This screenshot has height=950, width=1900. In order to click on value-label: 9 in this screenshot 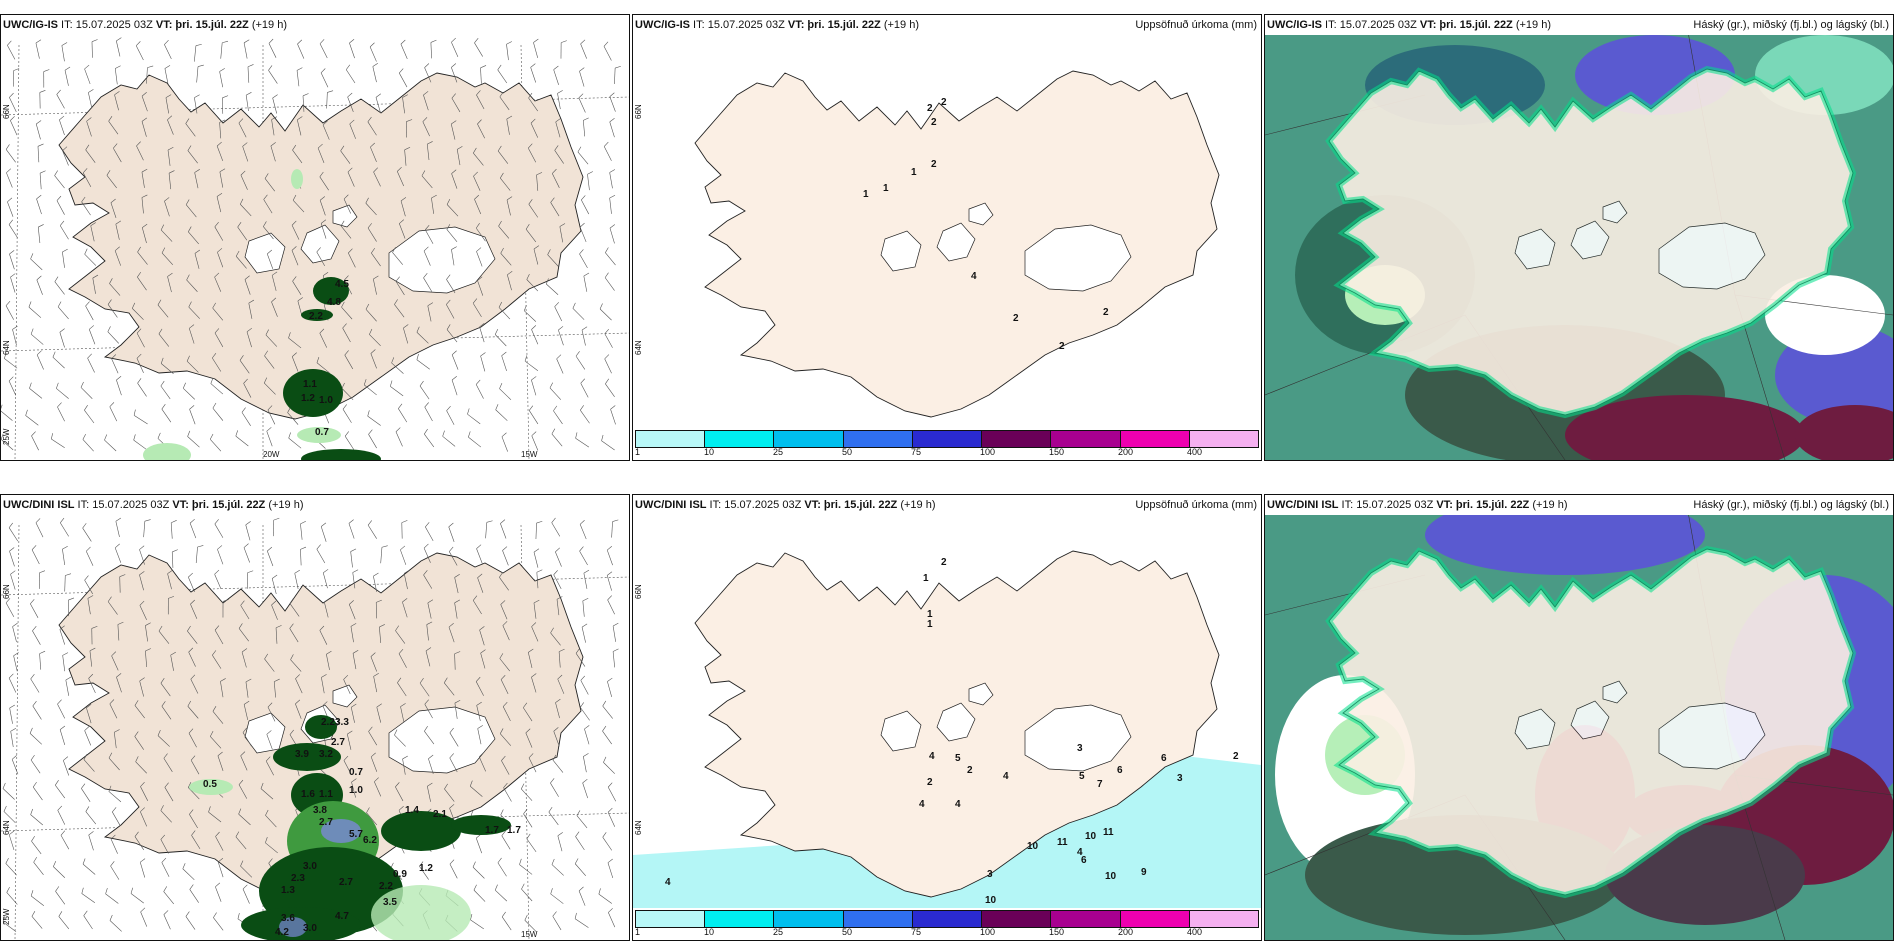, I will do `click(1144, 872)`.